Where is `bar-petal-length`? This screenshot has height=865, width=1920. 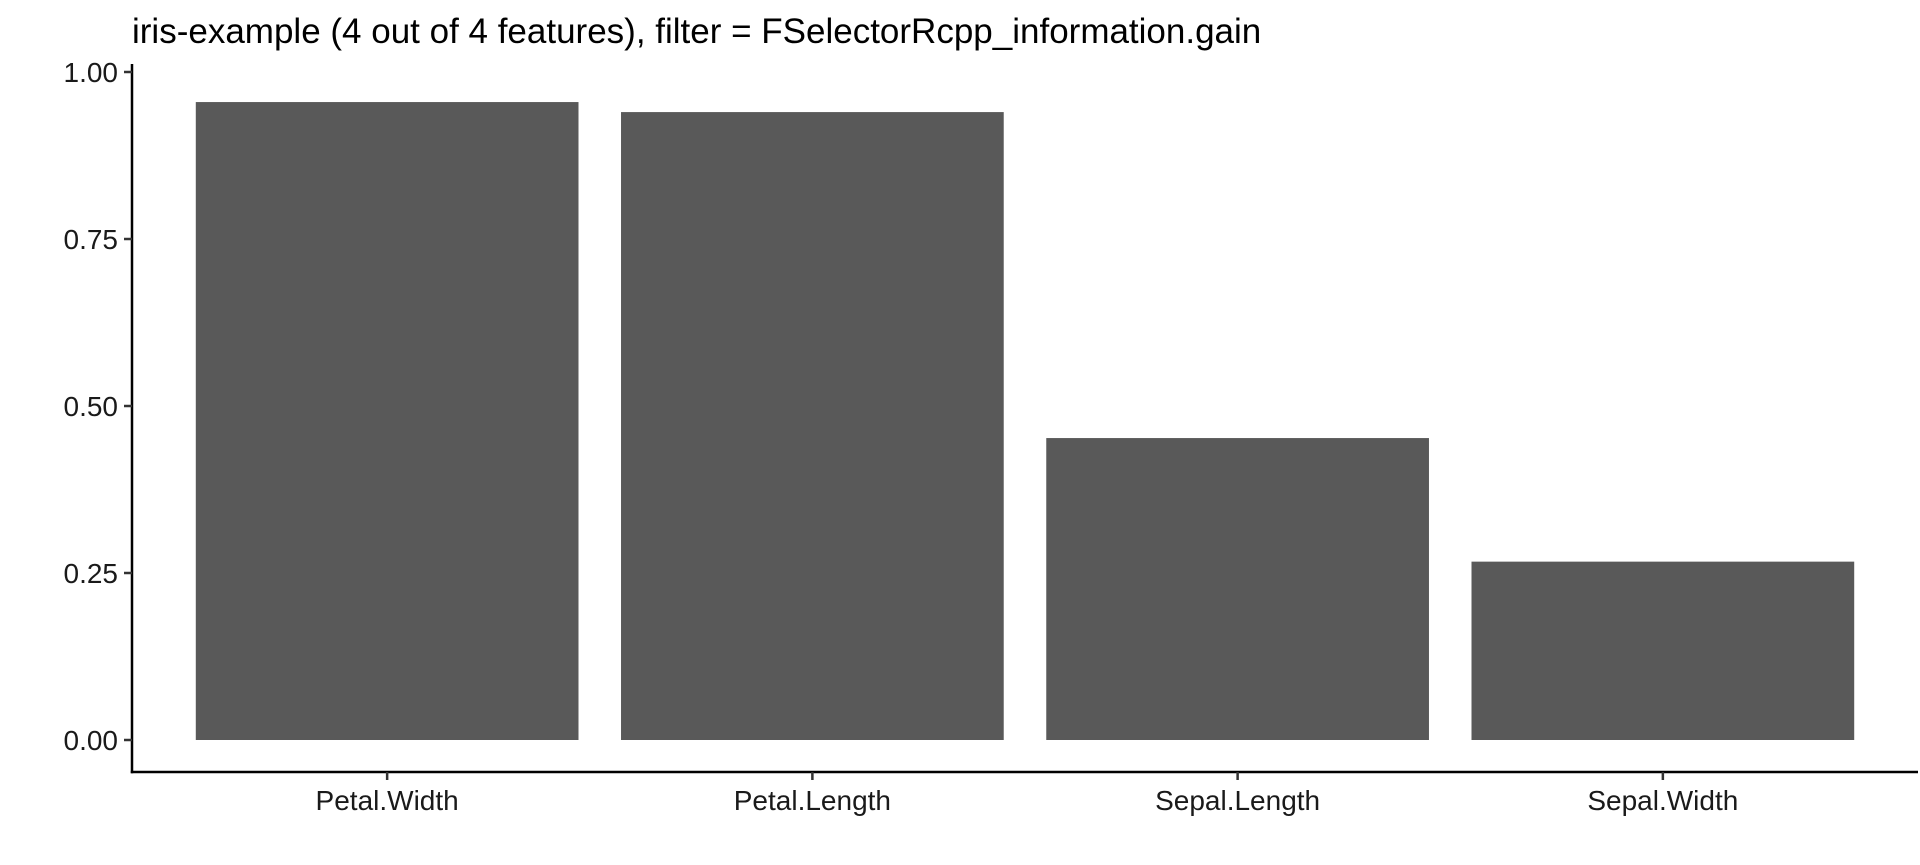
bar-petal-length is located at coordinates (812, 426).